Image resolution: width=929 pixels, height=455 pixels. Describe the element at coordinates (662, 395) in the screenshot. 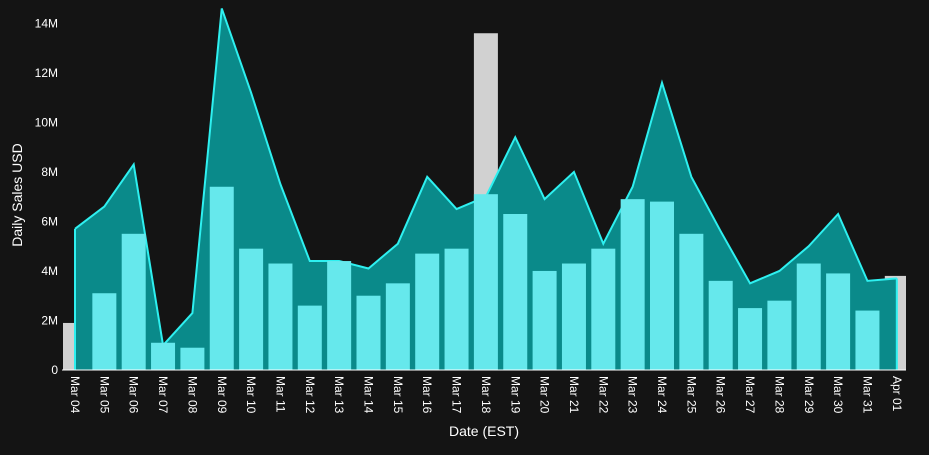

I see `x-tick-label: Mar 24` at that location.